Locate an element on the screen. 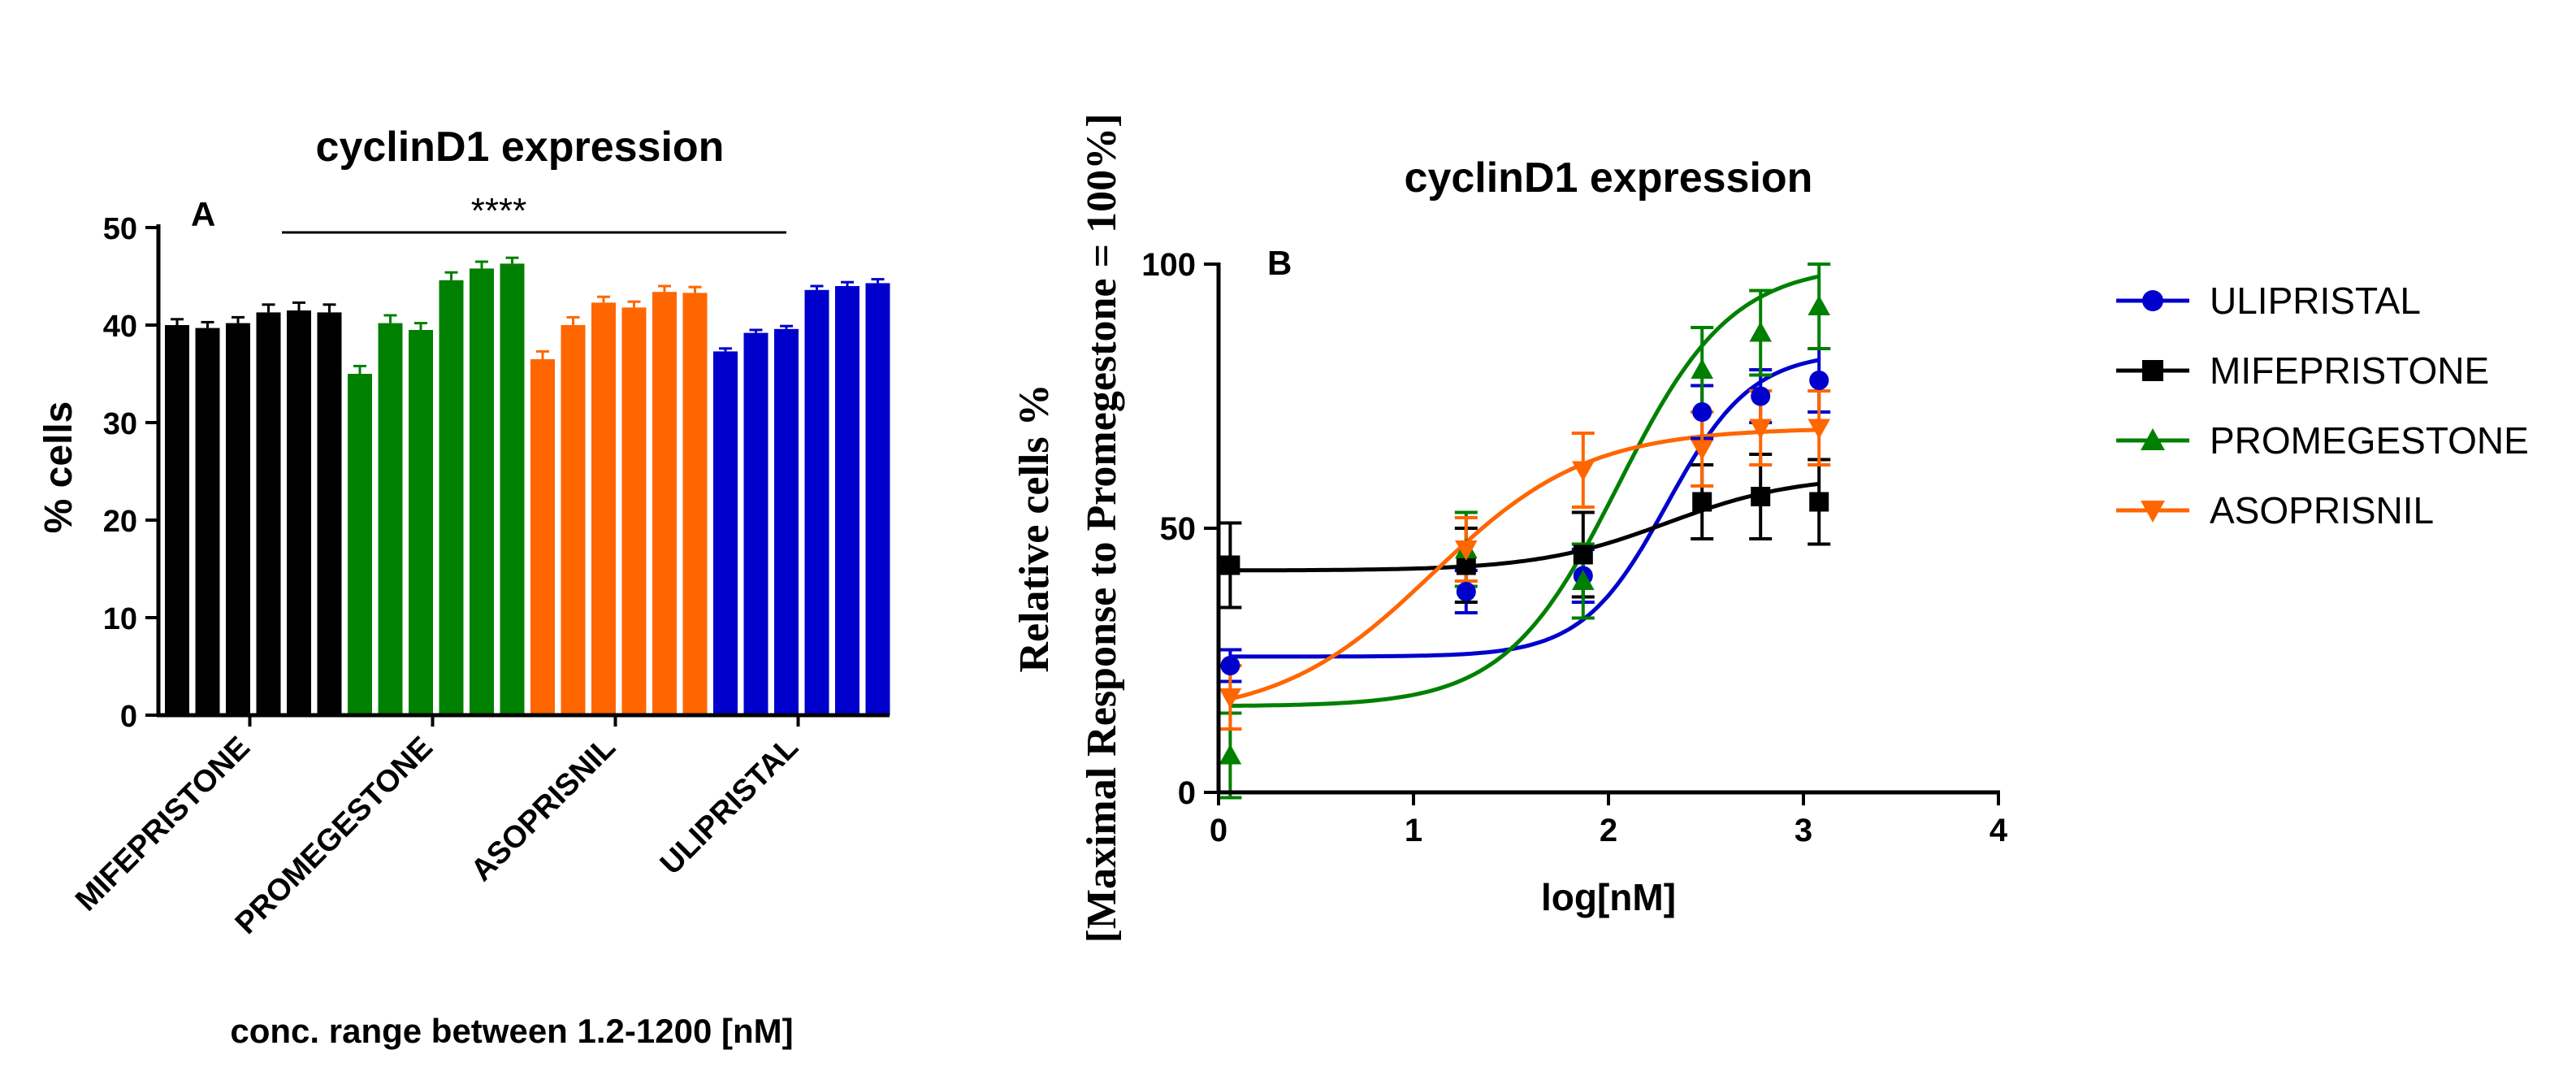  significance-label: **** is located at coordinates (499, 211).